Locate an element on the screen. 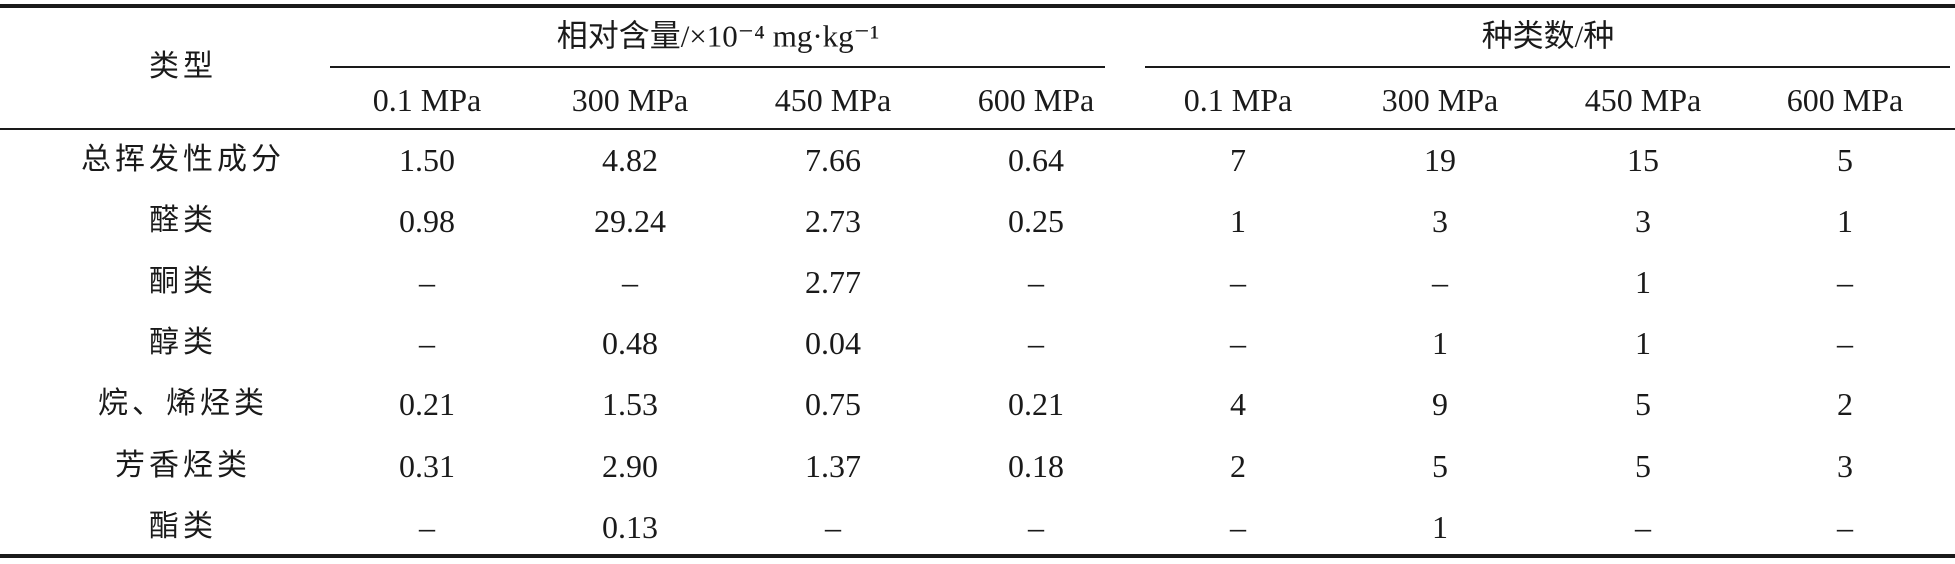  row-label: 酯类 is located at coordinates (183, 526).